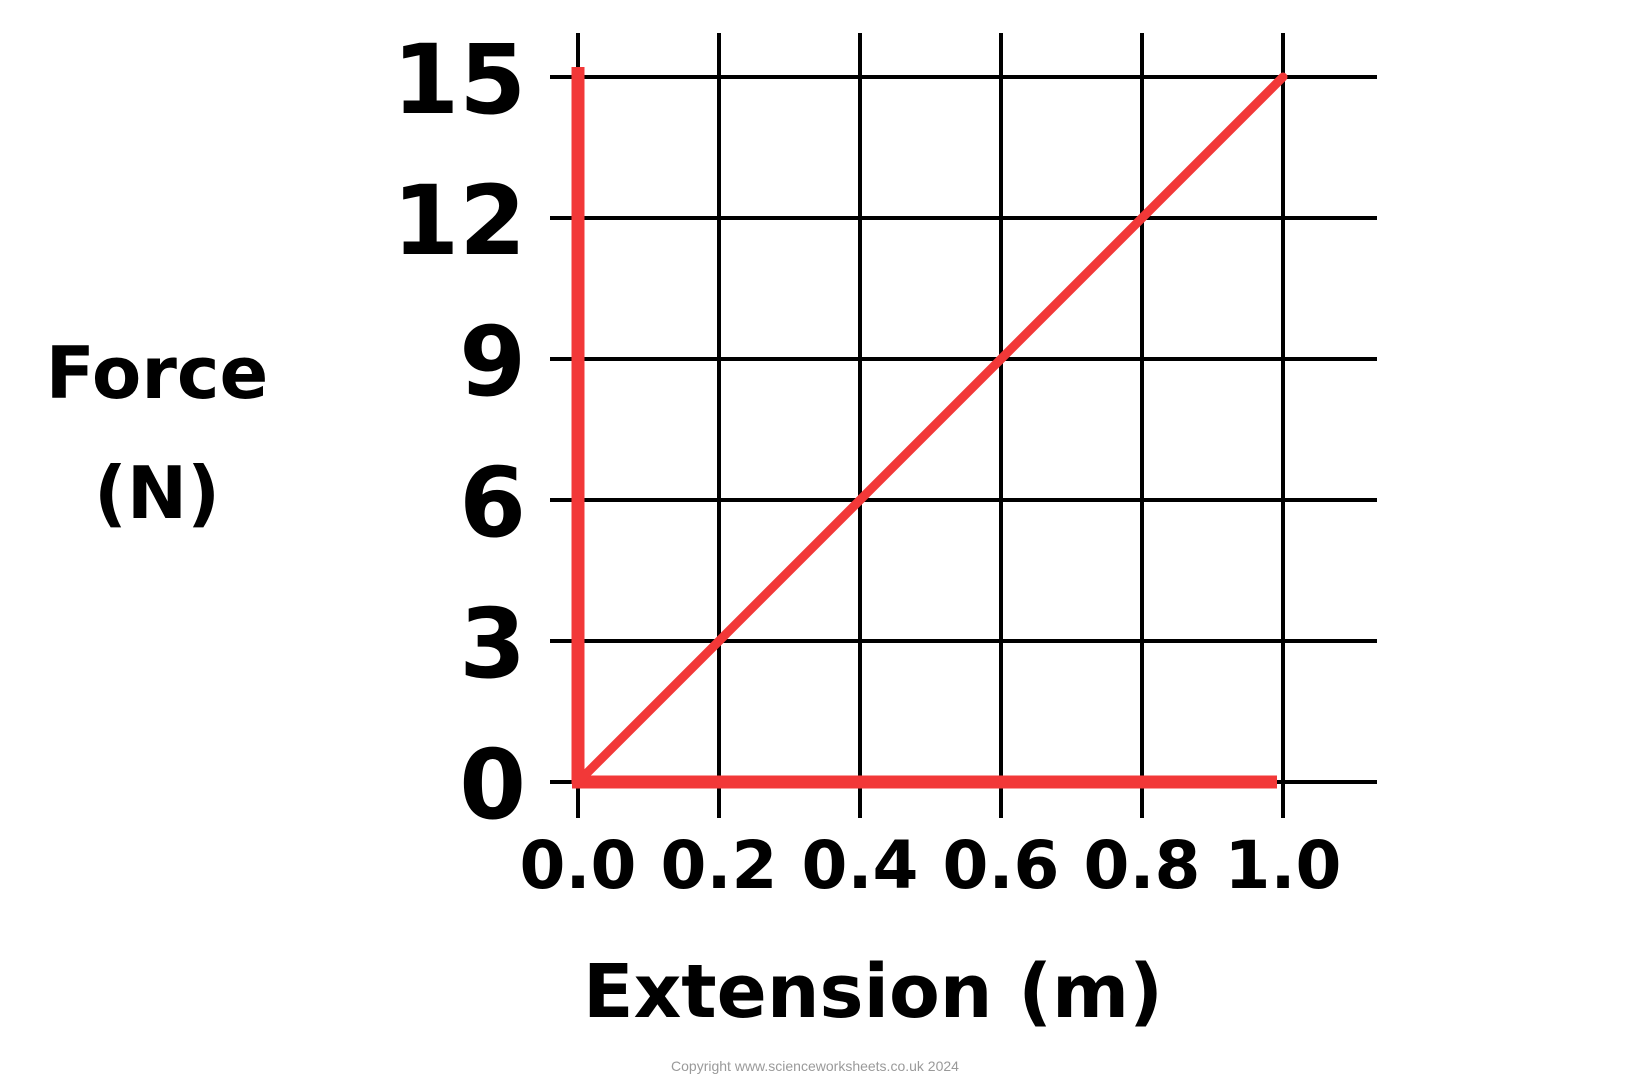 The image size is (1630, 1076). What do you see at coordinates (1001, 865) in the screenshot?
I see `x-tick-label: 0.6` at bounding box center [1001, 865].